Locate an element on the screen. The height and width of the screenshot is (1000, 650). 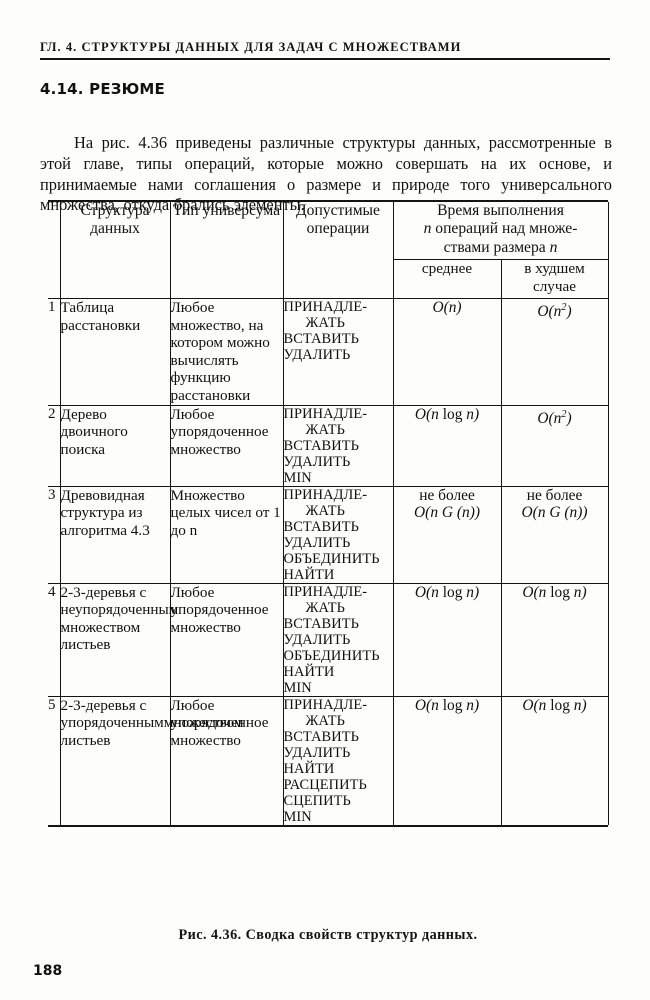
average-note: не более is located at coordinates (447, 495).